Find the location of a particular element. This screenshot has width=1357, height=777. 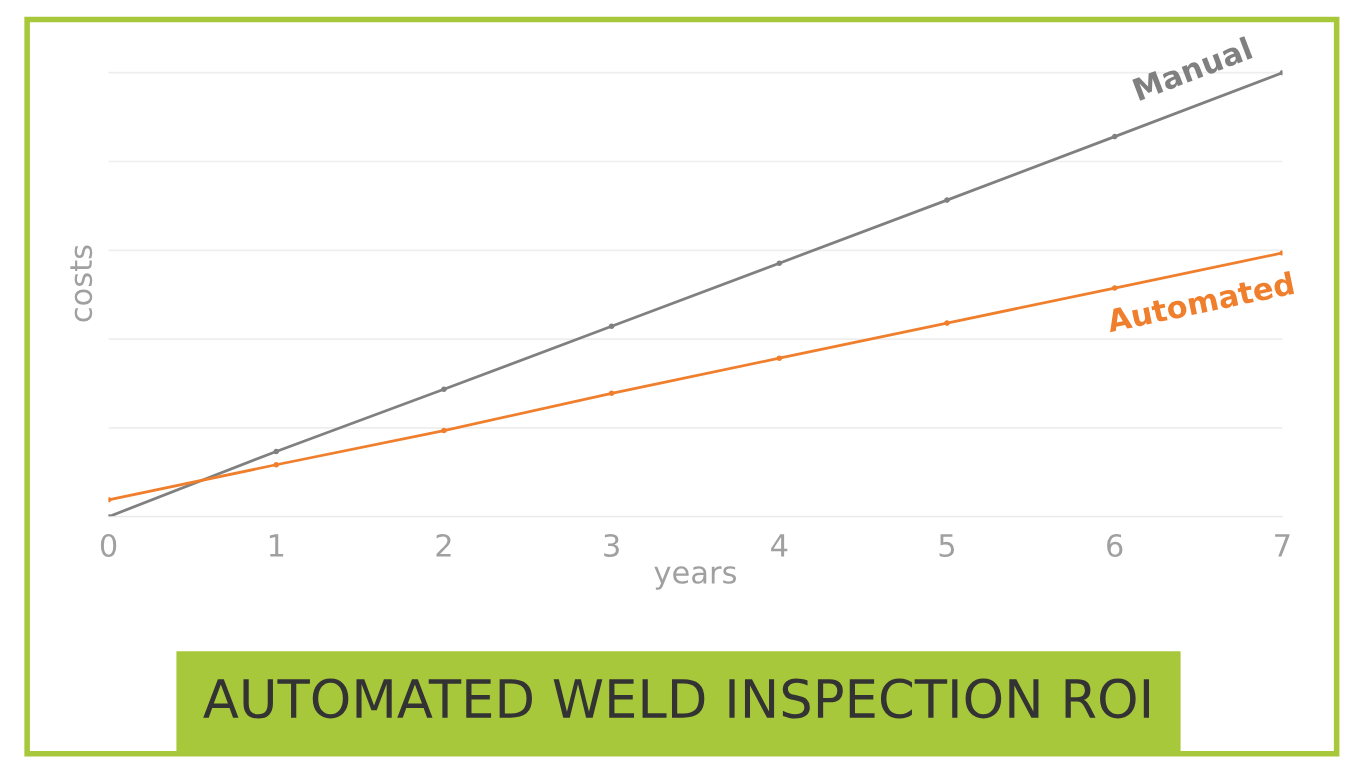

y-axis-title: costs is located at coordinates (81, 283).